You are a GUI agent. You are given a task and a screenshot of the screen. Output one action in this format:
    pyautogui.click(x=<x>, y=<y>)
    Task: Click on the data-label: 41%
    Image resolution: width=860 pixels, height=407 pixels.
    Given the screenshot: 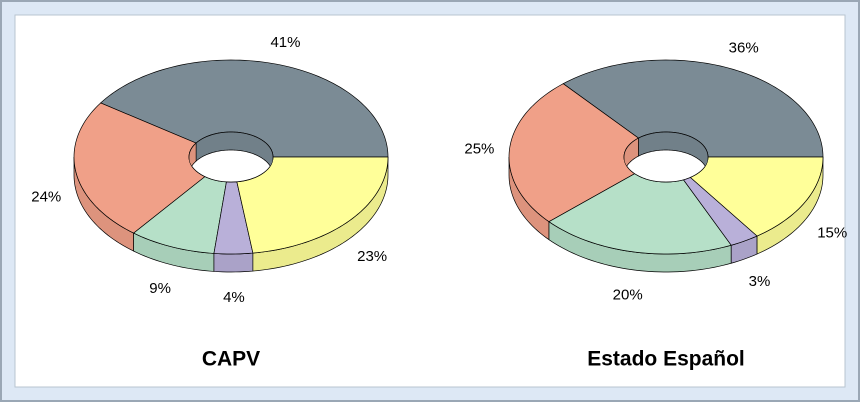 What is the action you would take?
    pyautogui.click(x=285, y=42)
    